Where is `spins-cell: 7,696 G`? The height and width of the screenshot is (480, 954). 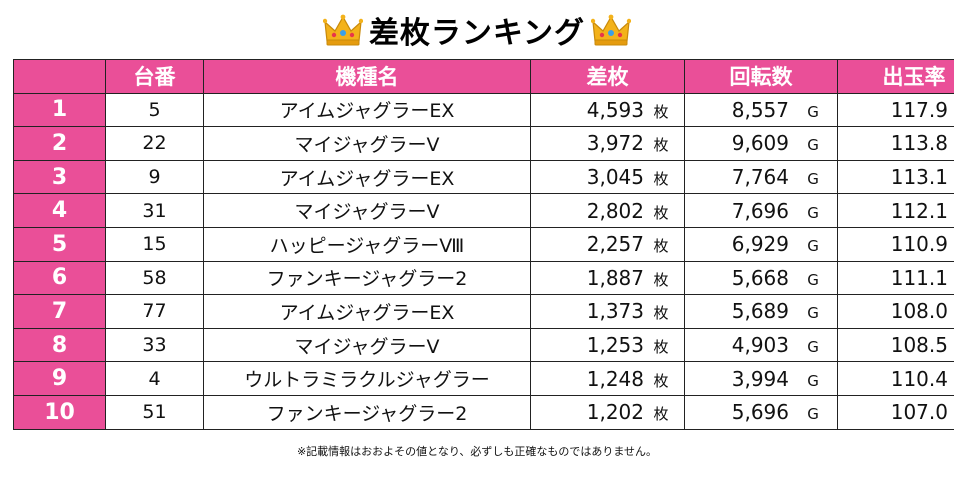
spins-cell: 7,696 G is located at coordinates (761, 210).